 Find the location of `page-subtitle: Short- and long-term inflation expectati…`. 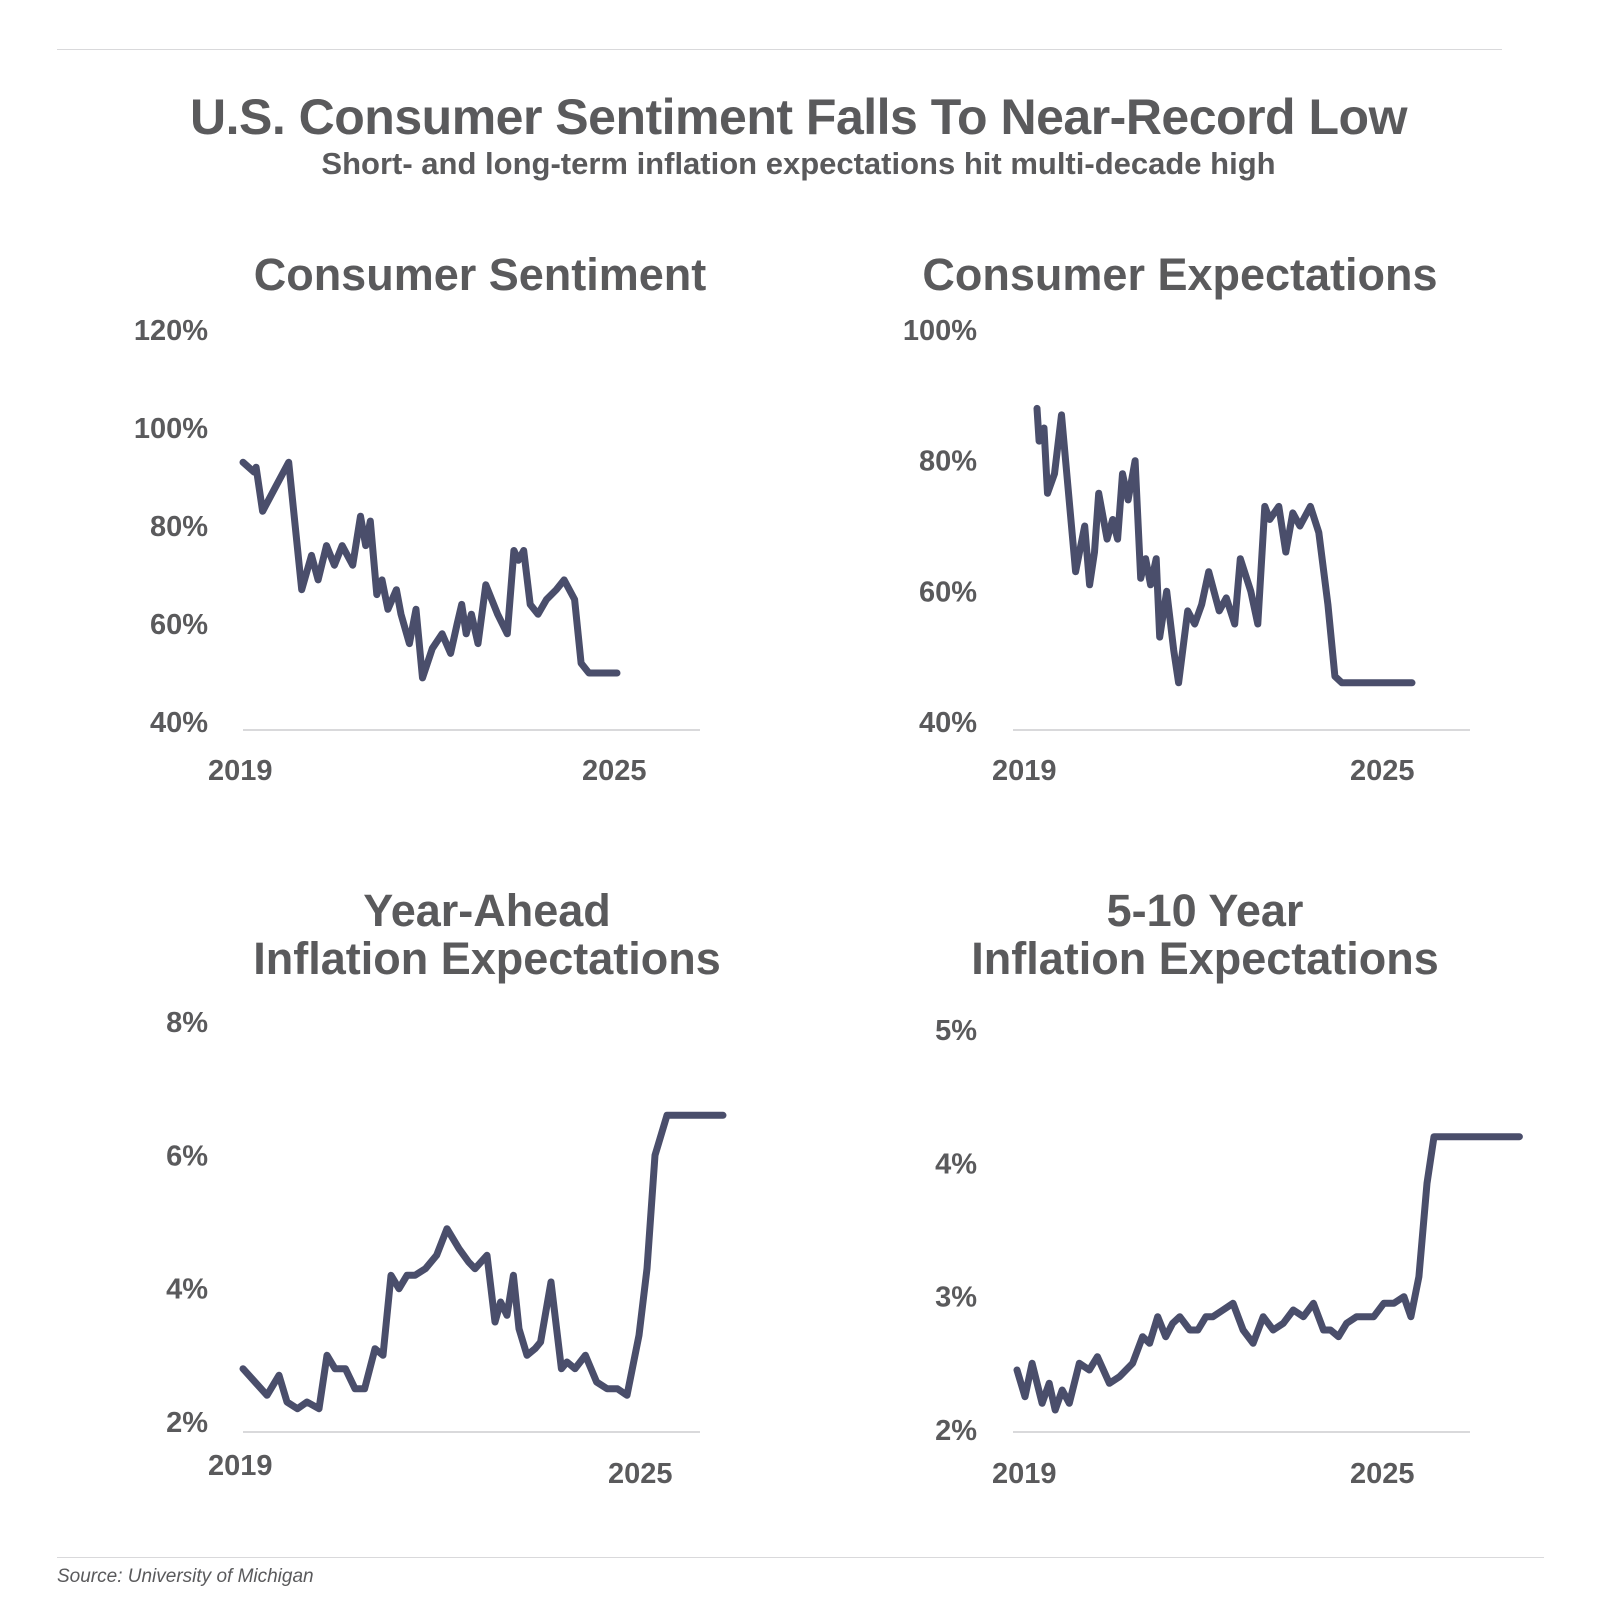

page-subtitle: Short- and long-term inflation expectati… is located at coordinates (798, 163).